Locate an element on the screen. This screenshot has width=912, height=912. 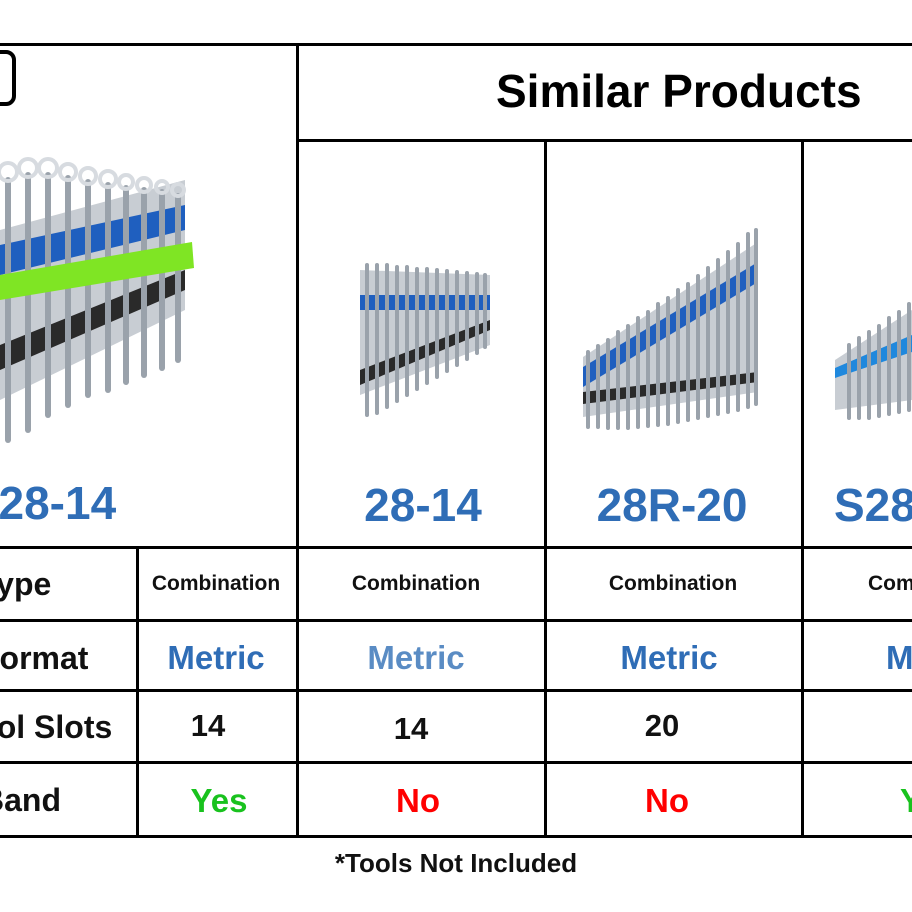
product-28r-20-image is located at coordinates (670, 329).